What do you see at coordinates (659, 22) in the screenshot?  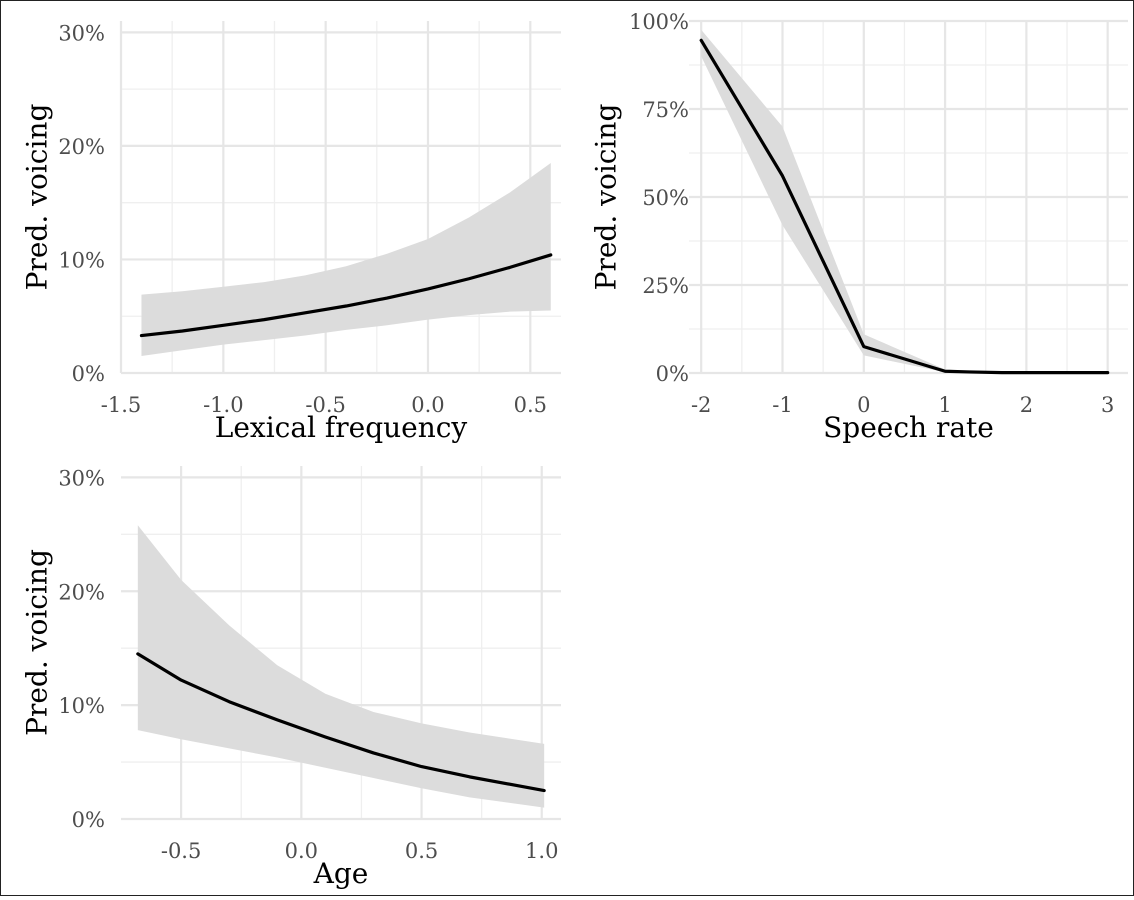 I see `y-tick-label: 100%` at bounding box center [659, 22].